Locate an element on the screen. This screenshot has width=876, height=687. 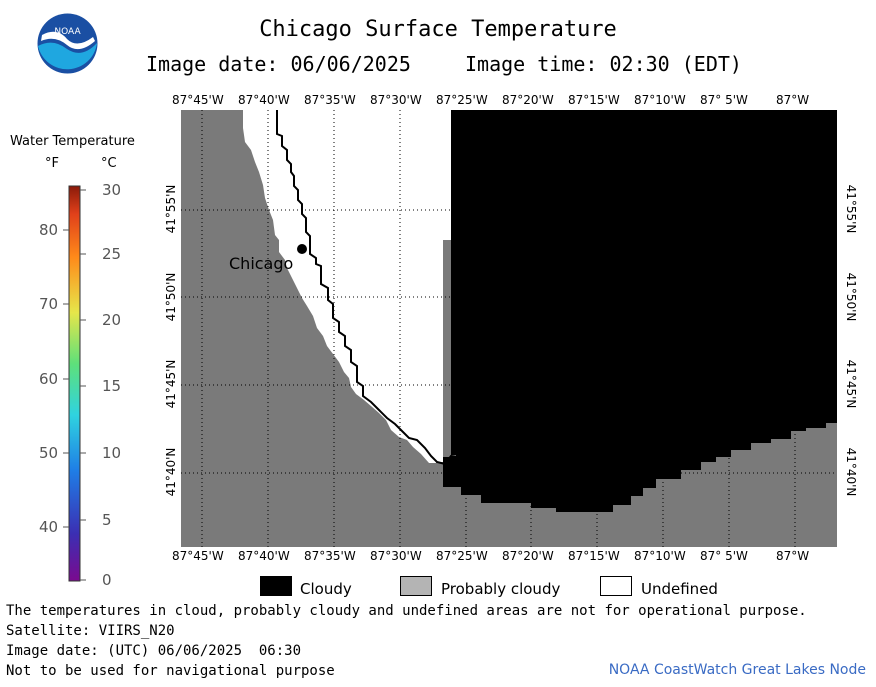
lon-bottom-5: 87°20'W is located at coordinates (528, 556).